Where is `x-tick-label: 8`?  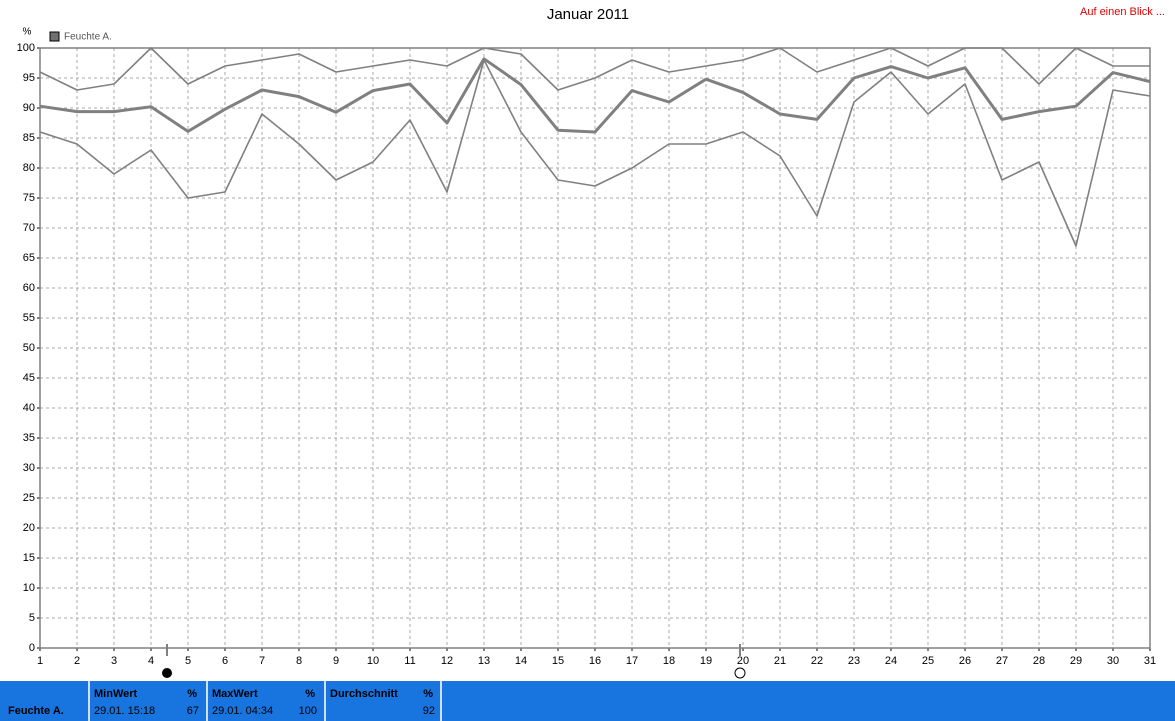 x-tick-label: 8 is located at coordinates (299, 661).